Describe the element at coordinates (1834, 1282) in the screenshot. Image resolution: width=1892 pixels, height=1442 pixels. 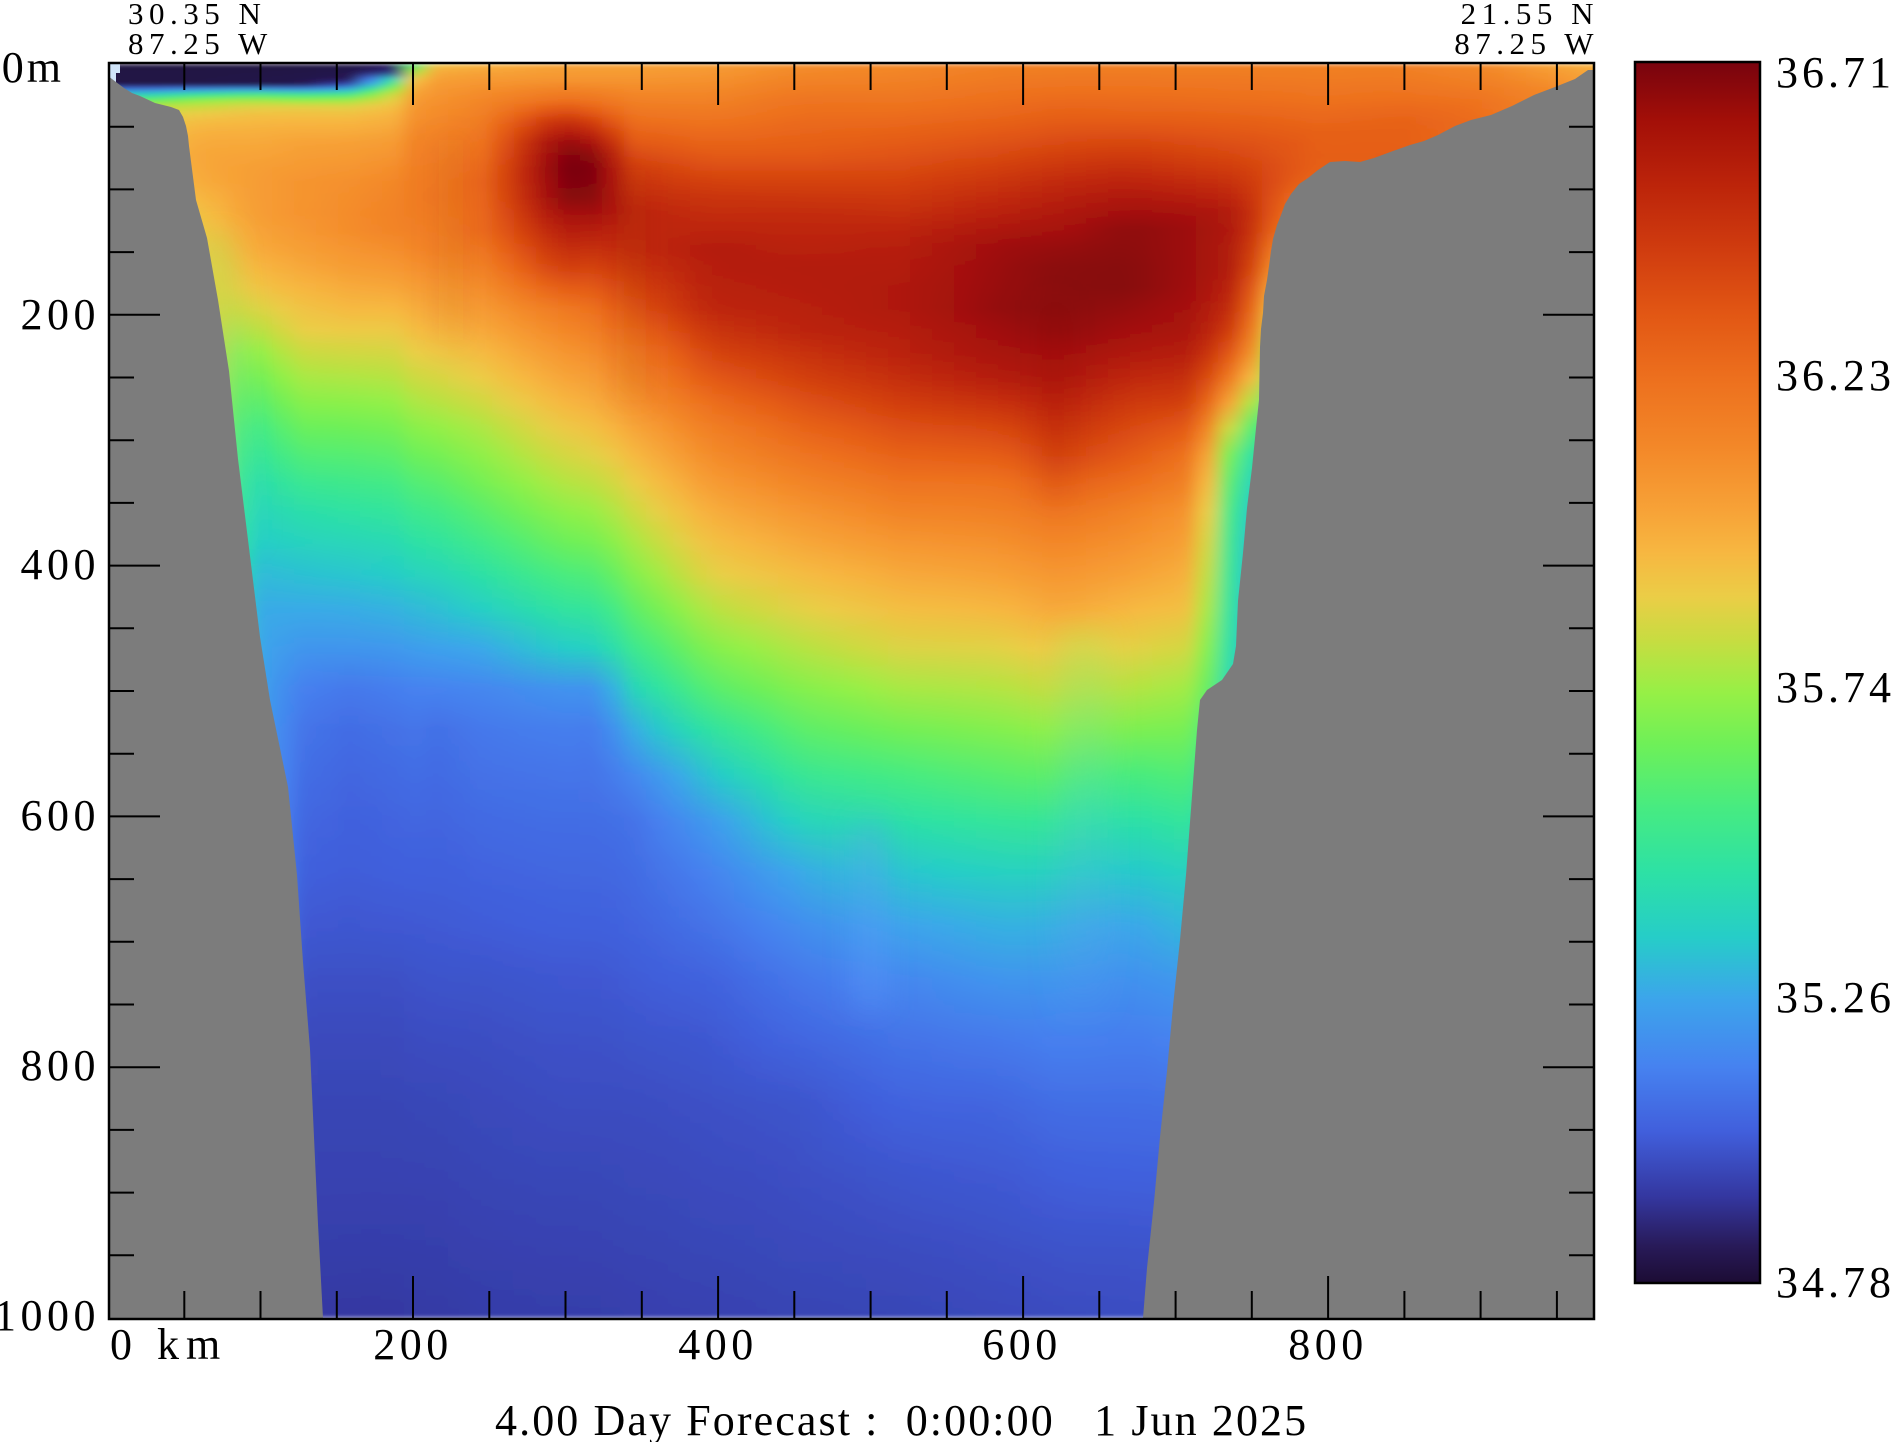
I see `svg-text: 34.78` at that location.